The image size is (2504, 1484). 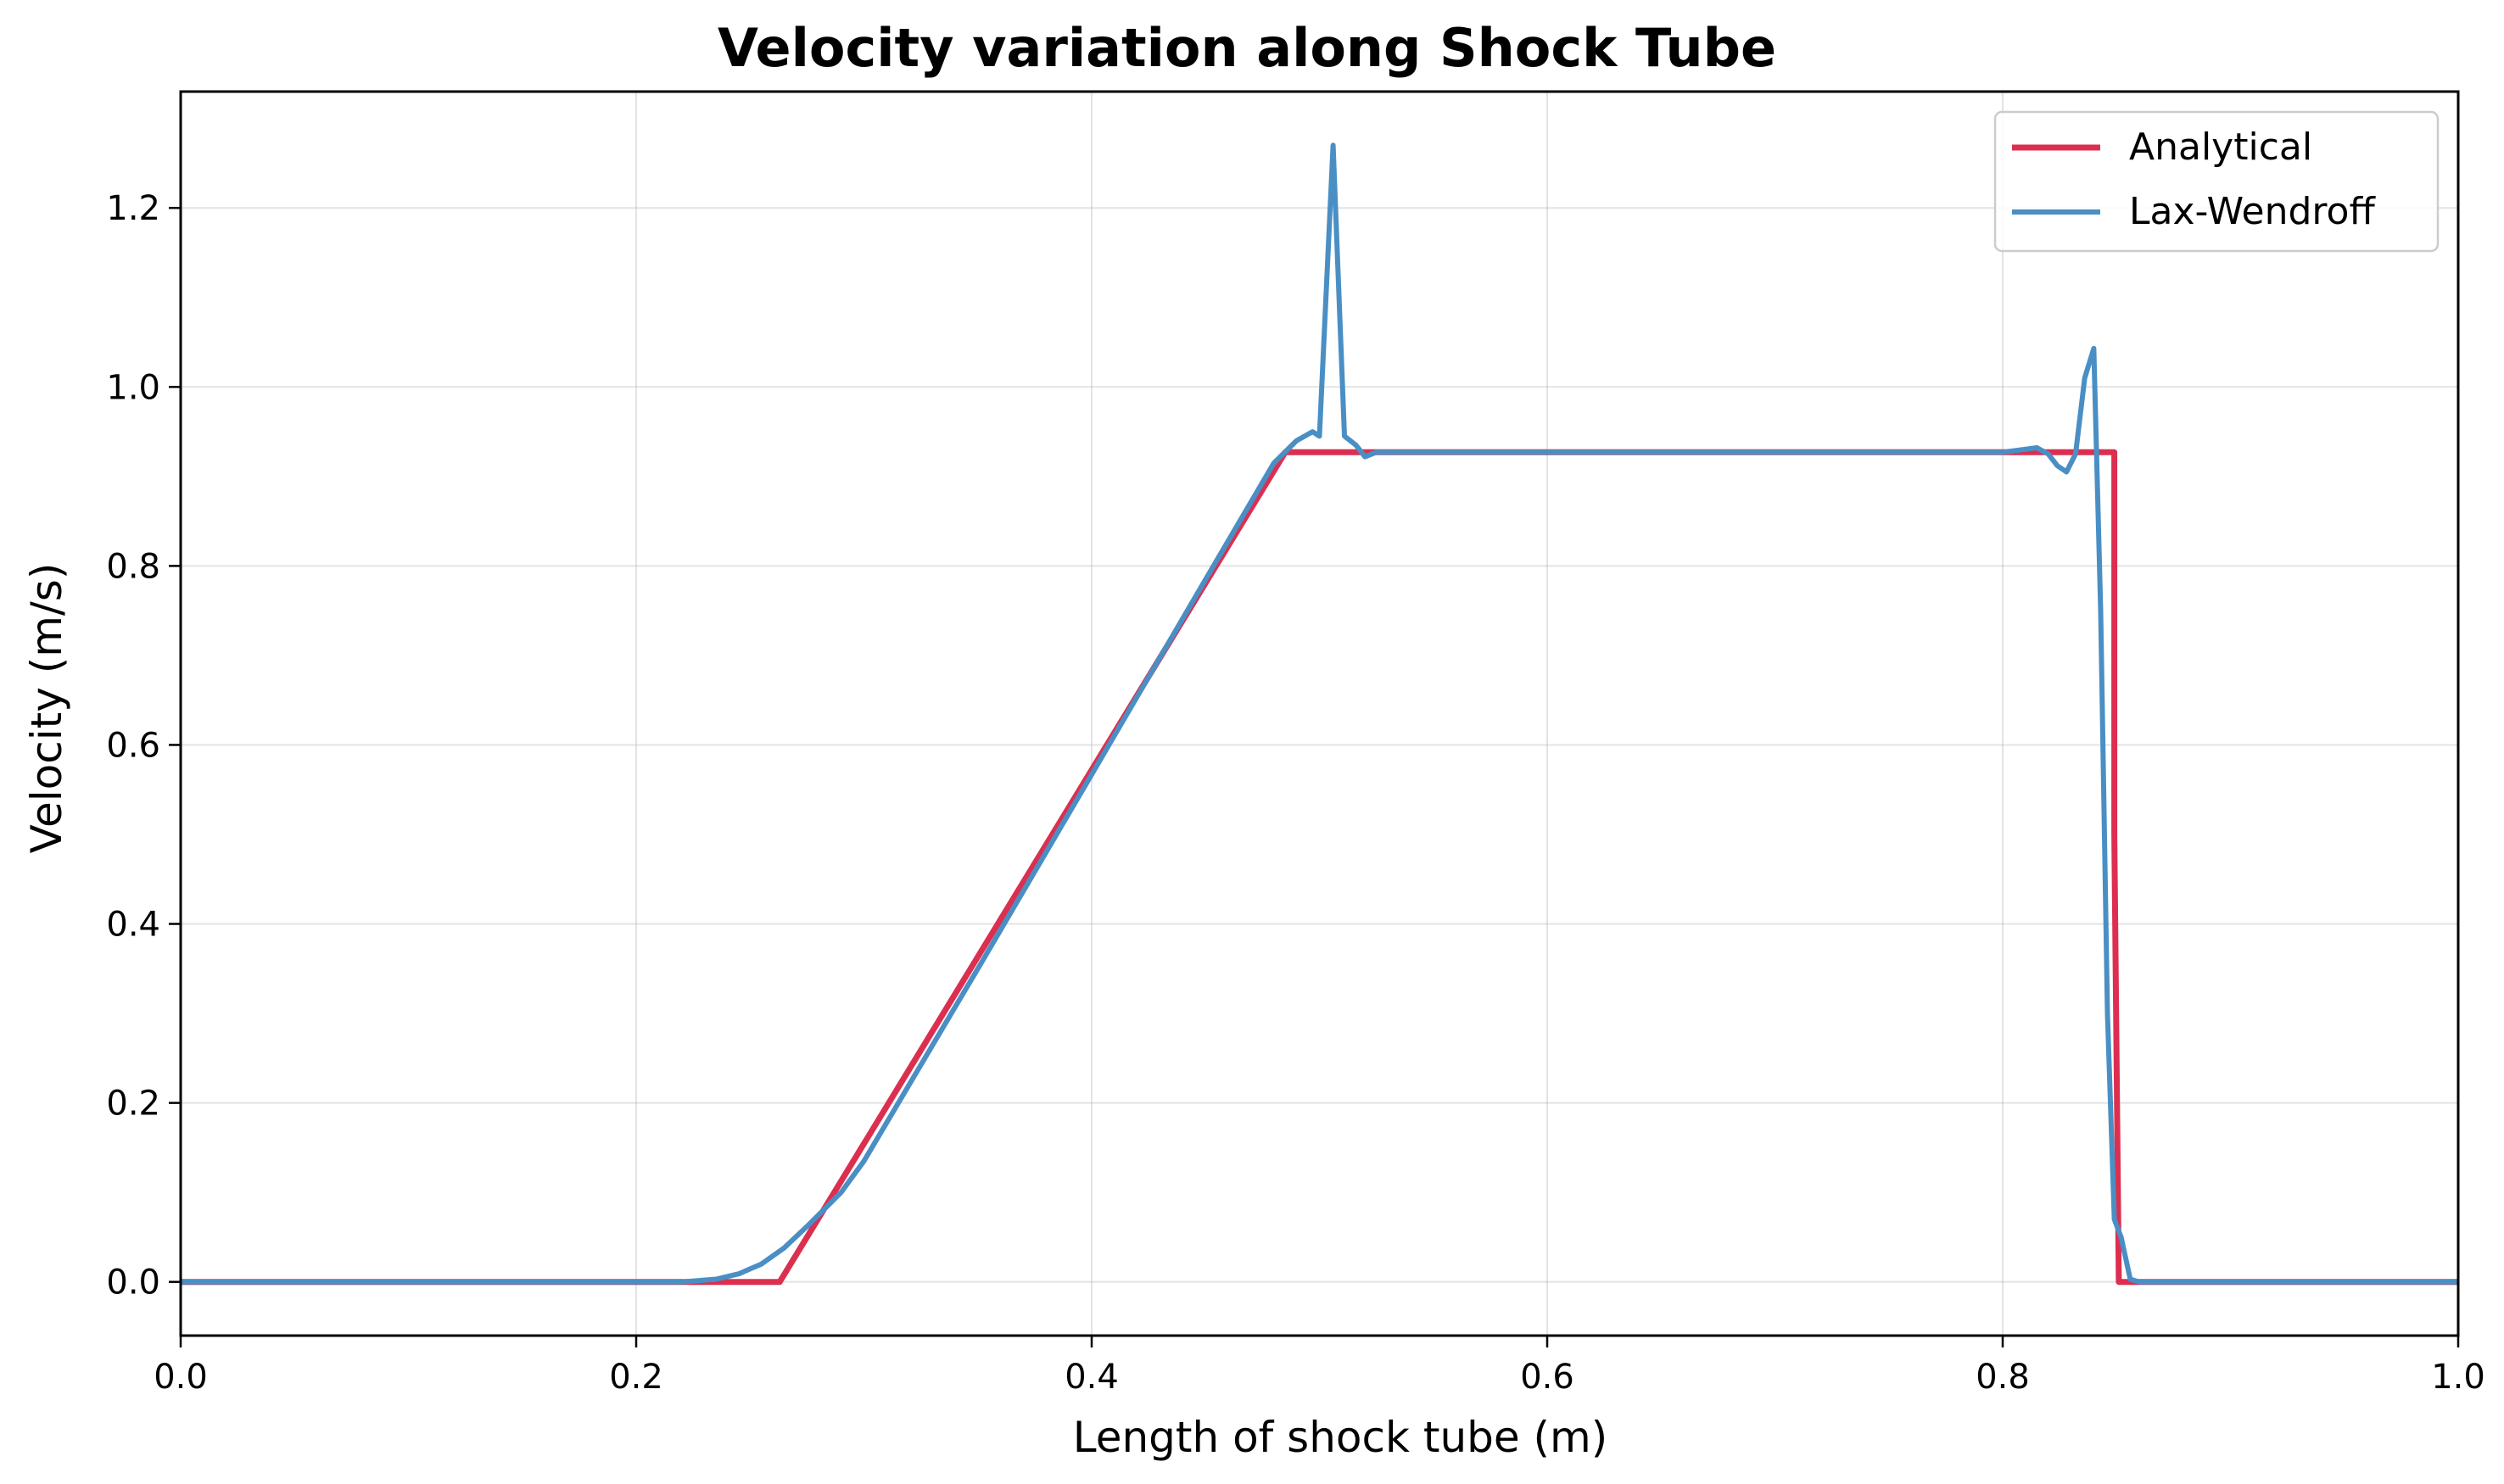 I want to click on x-axis-label: Length of shock tube (m), so click(x=1340, y=1437).